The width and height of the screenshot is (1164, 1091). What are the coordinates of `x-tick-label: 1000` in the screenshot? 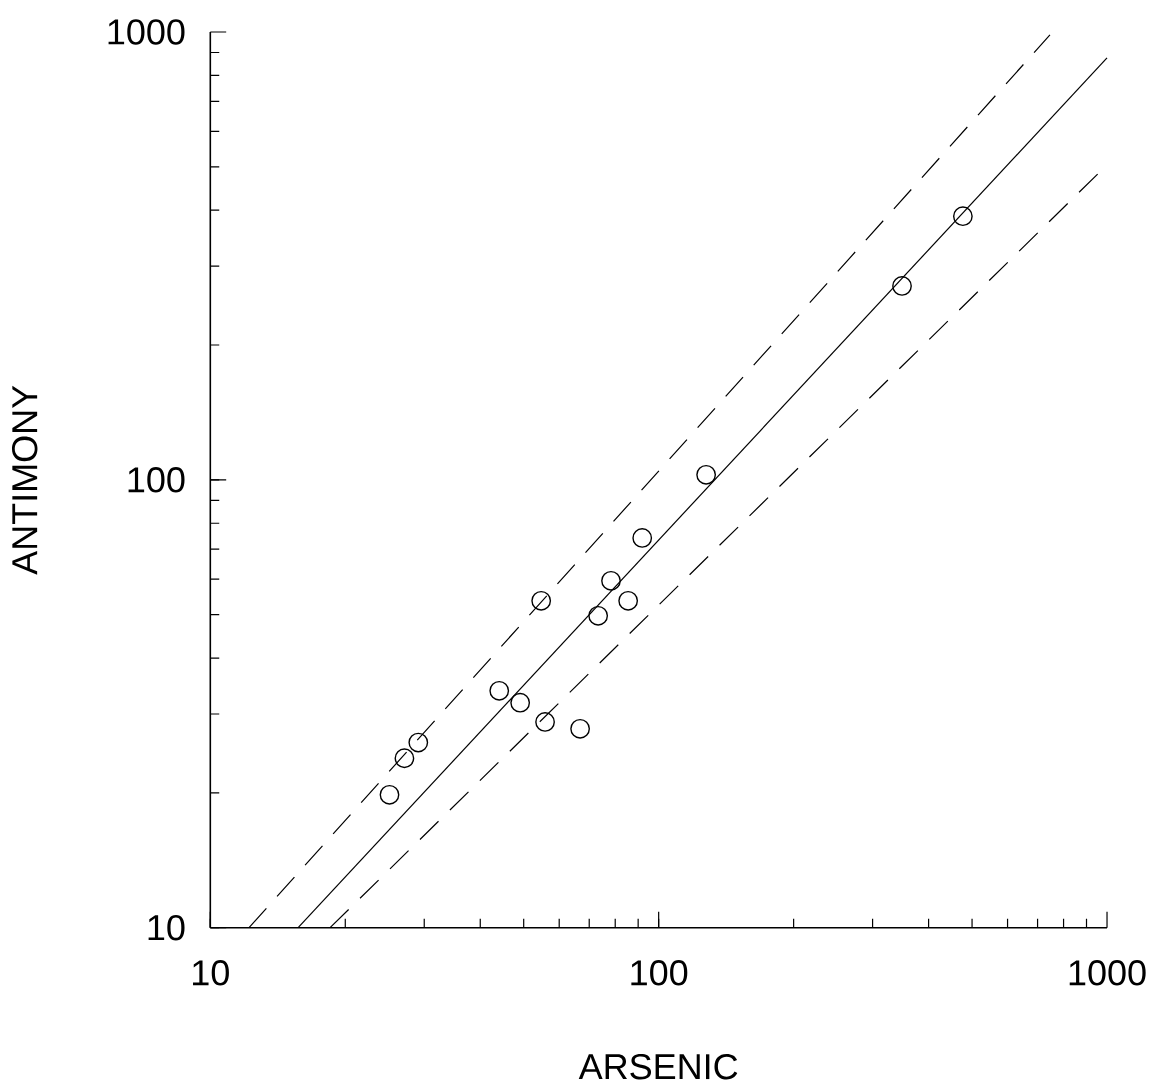 It's located at (1107, 972).